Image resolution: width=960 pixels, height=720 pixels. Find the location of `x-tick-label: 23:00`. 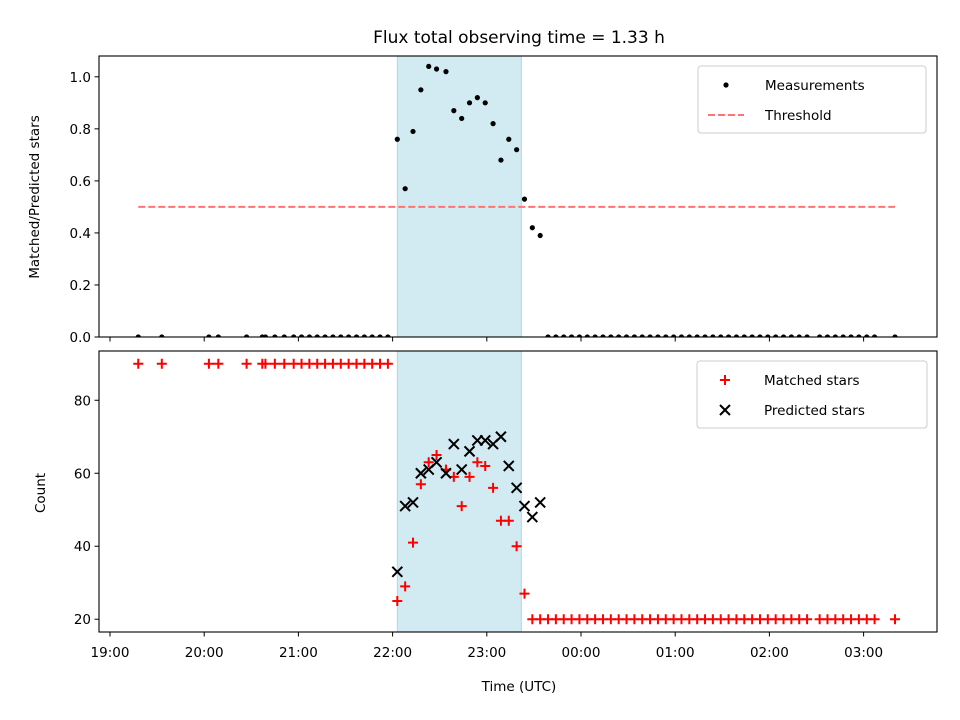

x-tick-label: 23:00 is located at coordinates (486, 653).